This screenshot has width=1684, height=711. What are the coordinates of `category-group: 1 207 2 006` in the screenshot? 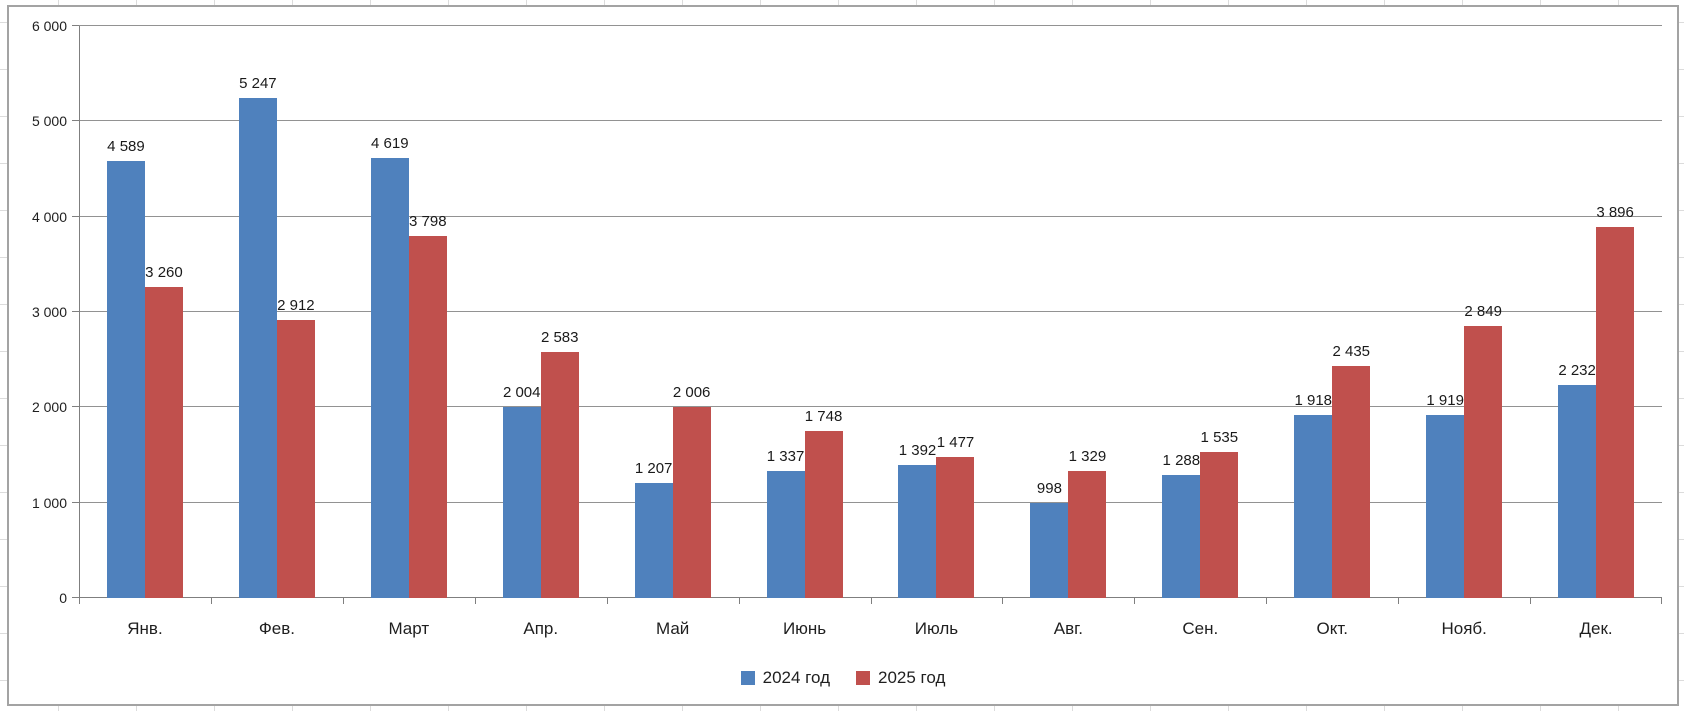 It's located at (673, 312).